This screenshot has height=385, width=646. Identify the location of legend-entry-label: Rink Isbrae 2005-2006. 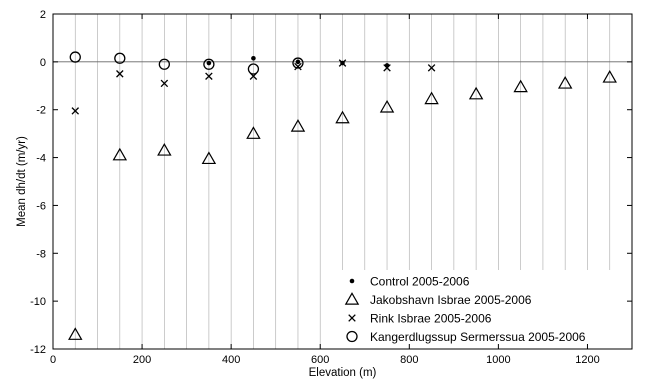
(431, 319).